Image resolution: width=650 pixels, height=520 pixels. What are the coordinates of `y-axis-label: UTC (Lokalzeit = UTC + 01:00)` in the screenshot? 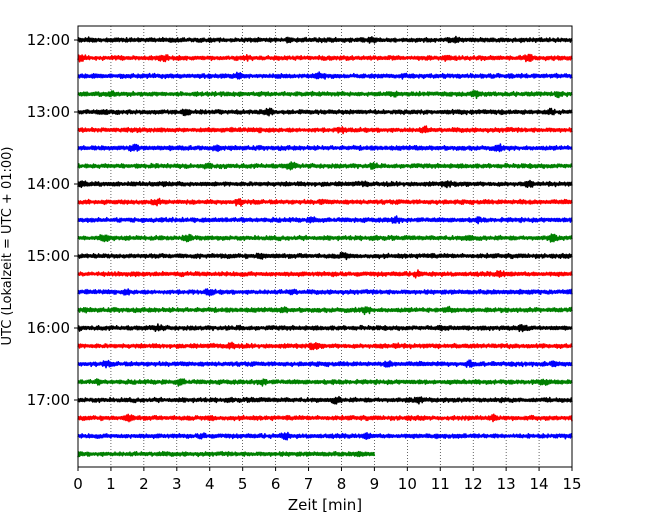 It's located at (7, 246).